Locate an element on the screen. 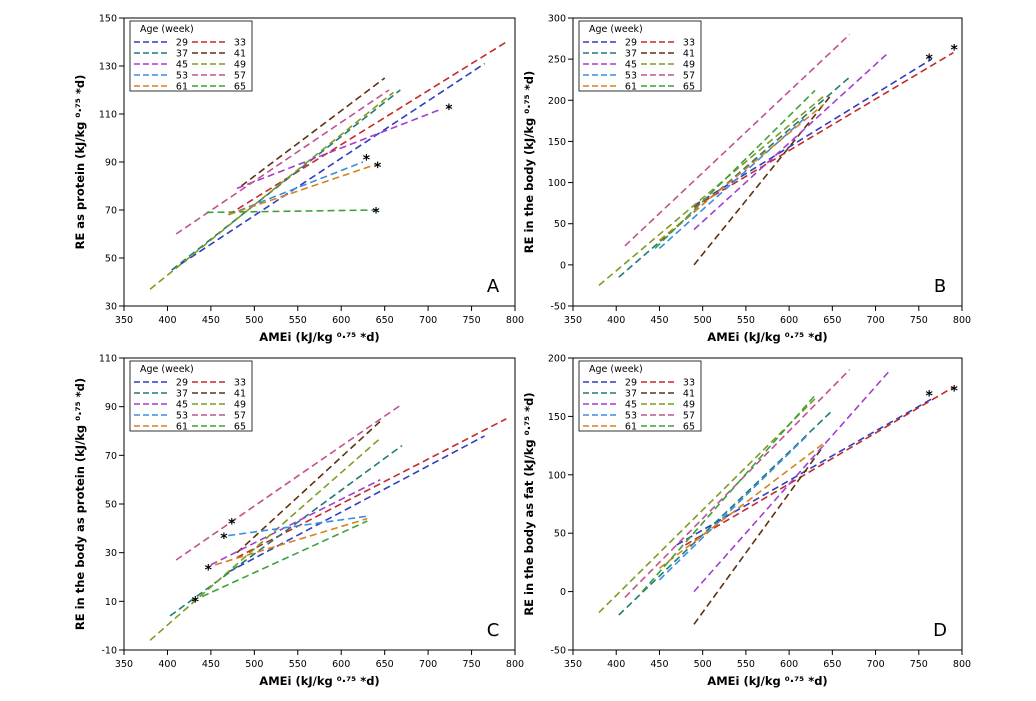 The height and width of the screenshot is (701, 1036). y-tick-label: 250 is located at coordinates (557, 60).